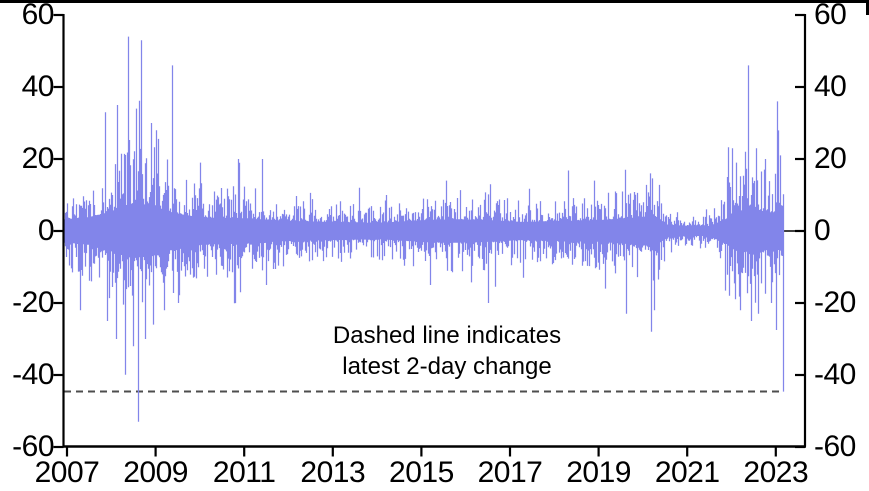 Image resolution: width=869 pixels, height=491 pixels. I want to click on x-axis-label: 2023, so click(776, 472).